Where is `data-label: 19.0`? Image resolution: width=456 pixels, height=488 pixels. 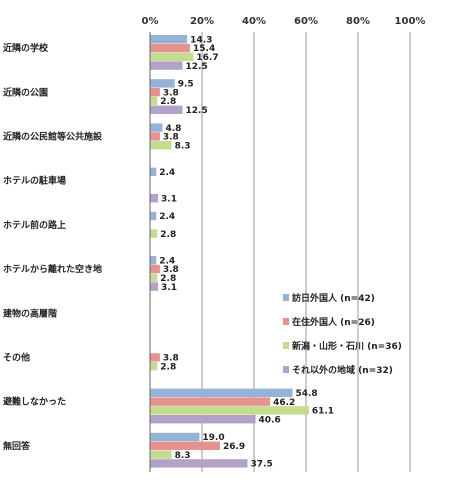 data-label: 19.0 is located at coordinates (213, 438).